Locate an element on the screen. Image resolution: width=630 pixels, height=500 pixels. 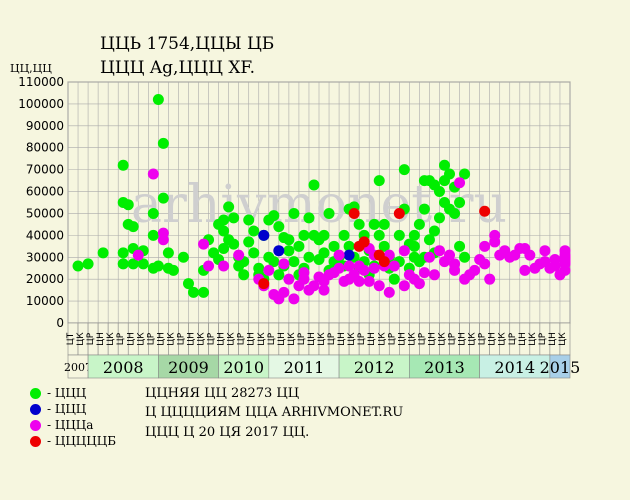
y-tick-label: 100000 is located at coordinates (41, 104).